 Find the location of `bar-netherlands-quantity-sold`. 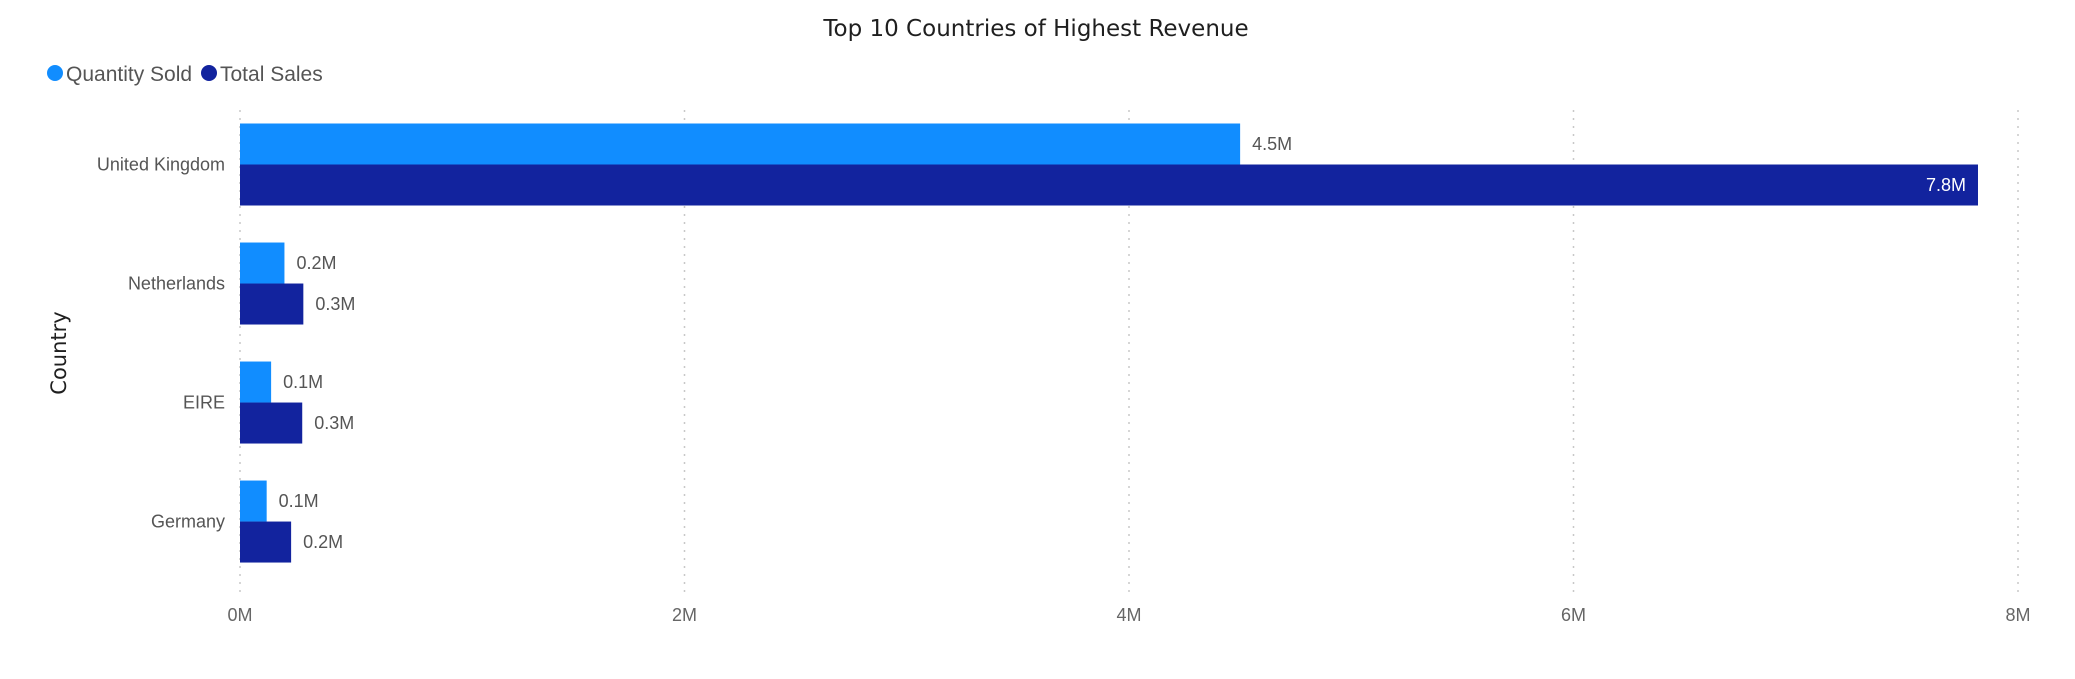

bar-netherlands-quantity-sold is located at coordinates (262, 263).